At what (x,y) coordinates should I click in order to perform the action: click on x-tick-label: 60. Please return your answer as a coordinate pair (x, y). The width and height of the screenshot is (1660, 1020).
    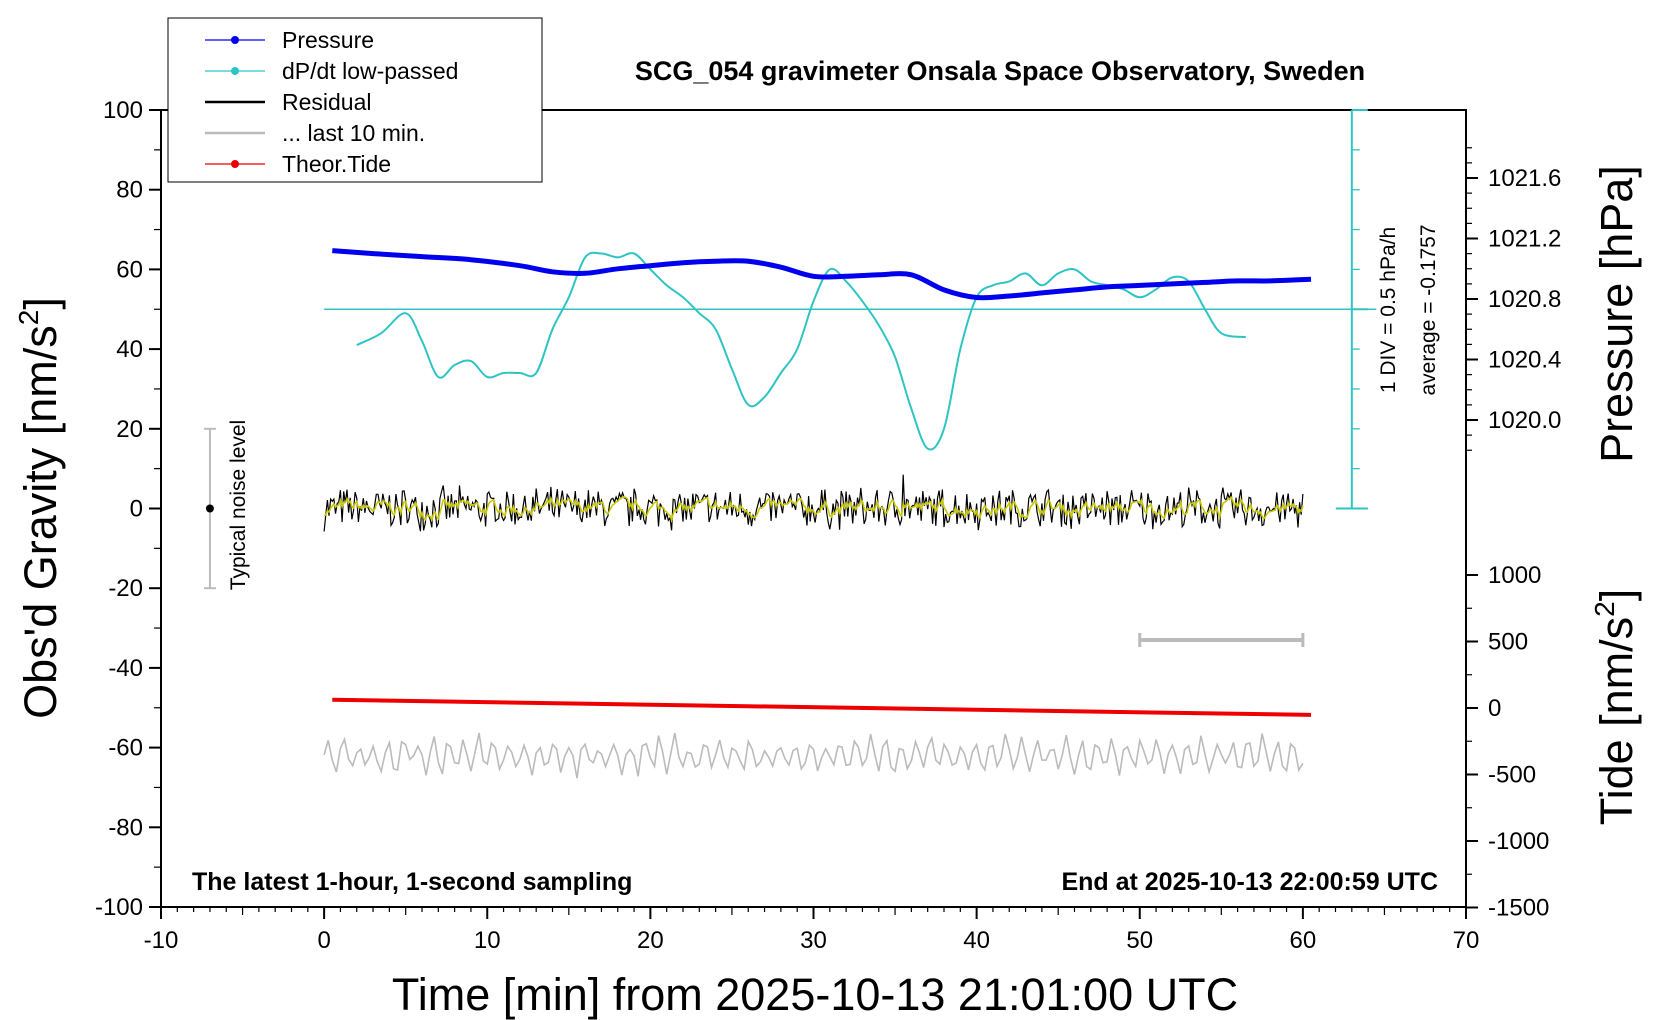
    Looking at the image, I should click on (1303, 940).